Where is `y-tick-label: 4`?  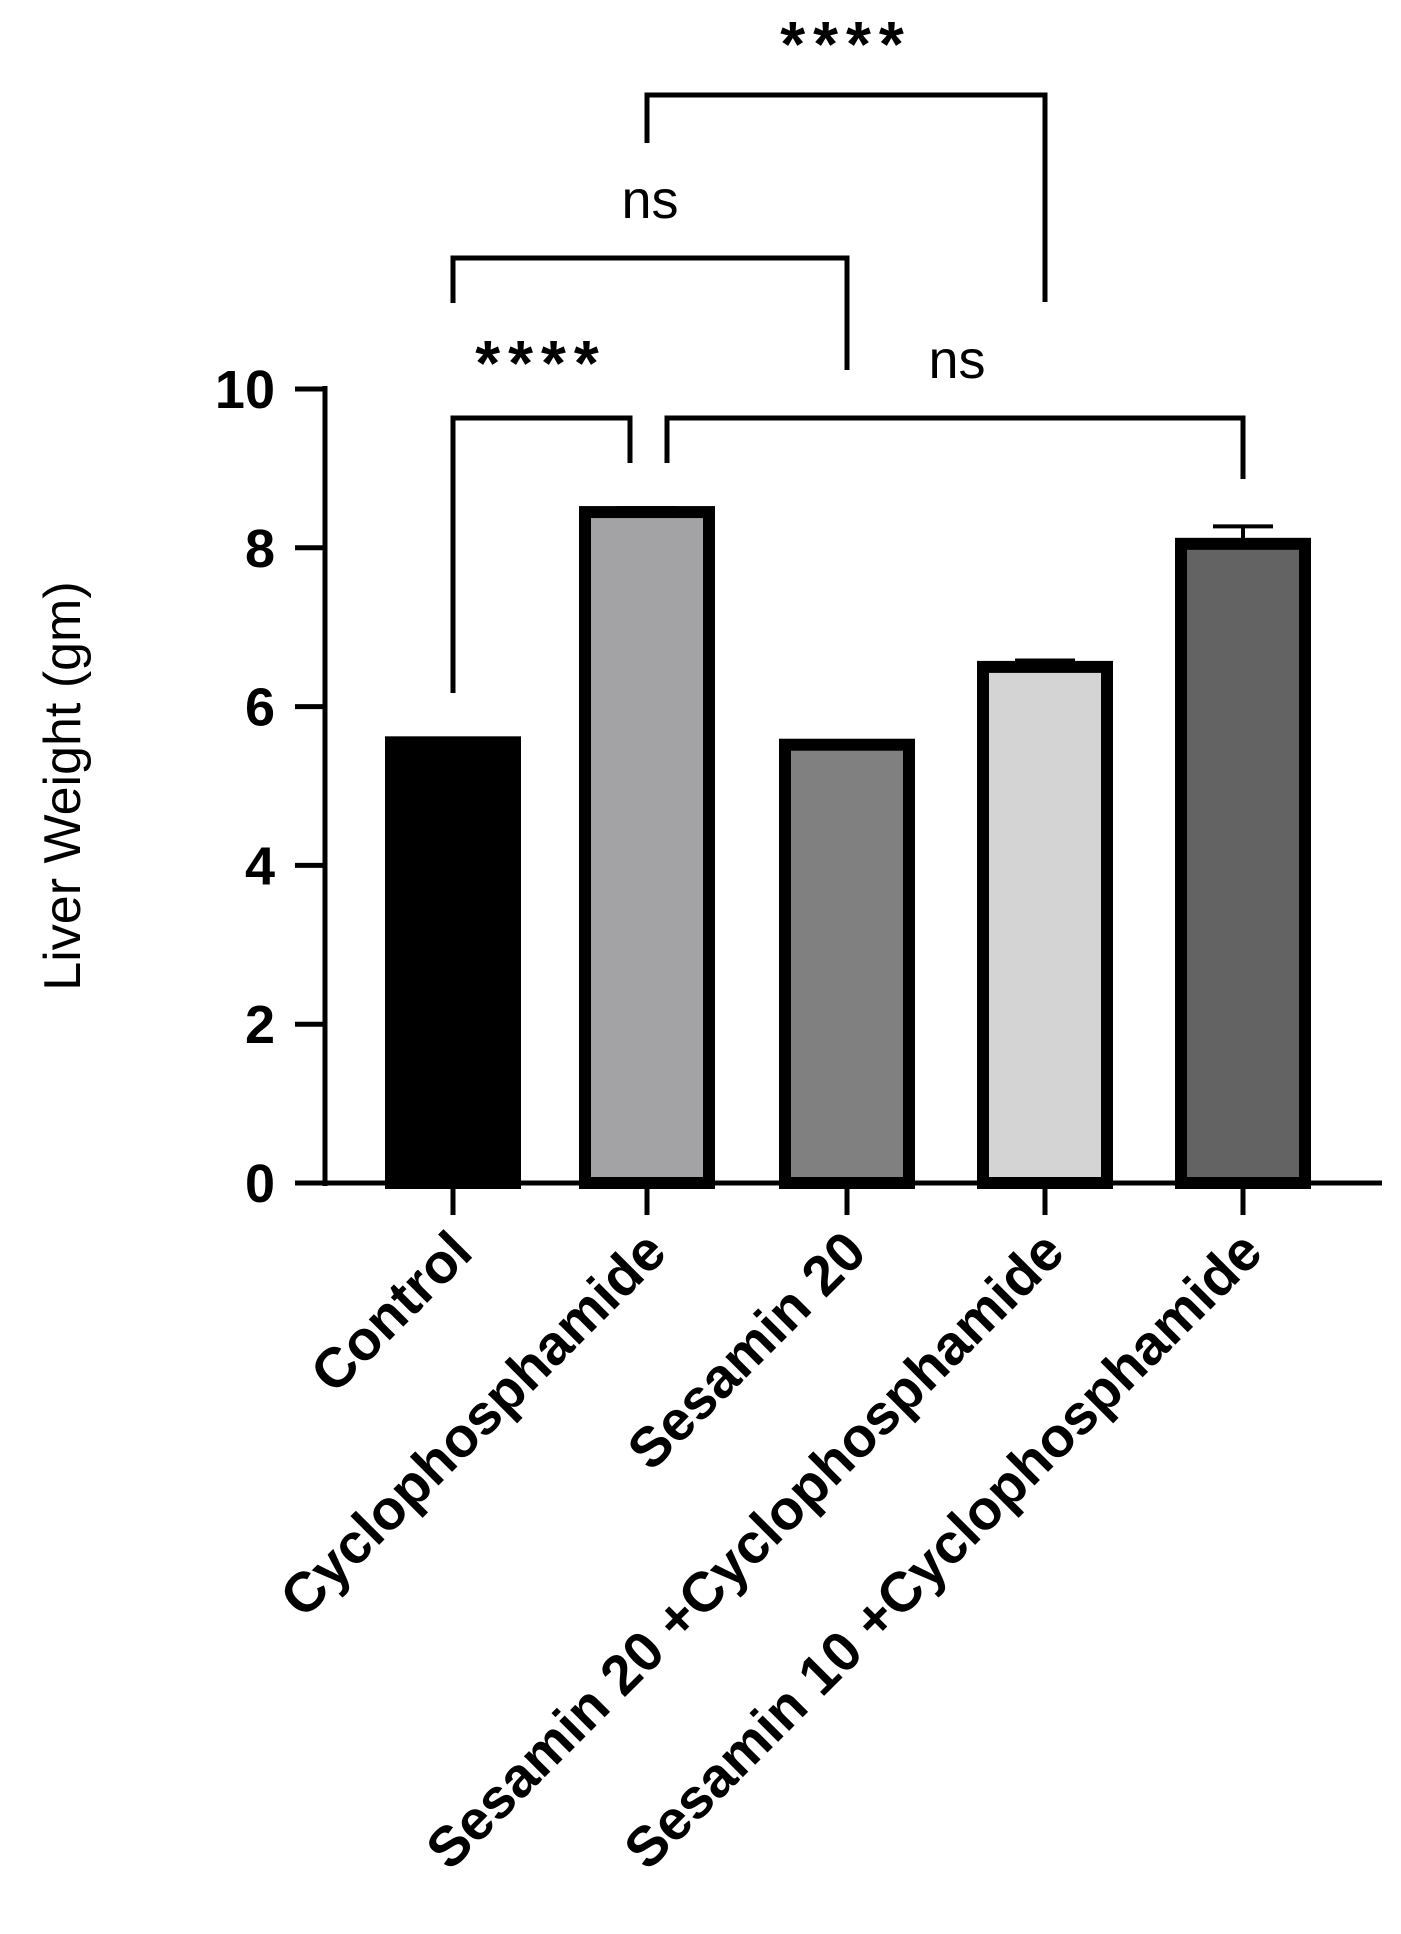
y-tick-label: 4 is located at coordinates (260, 866).